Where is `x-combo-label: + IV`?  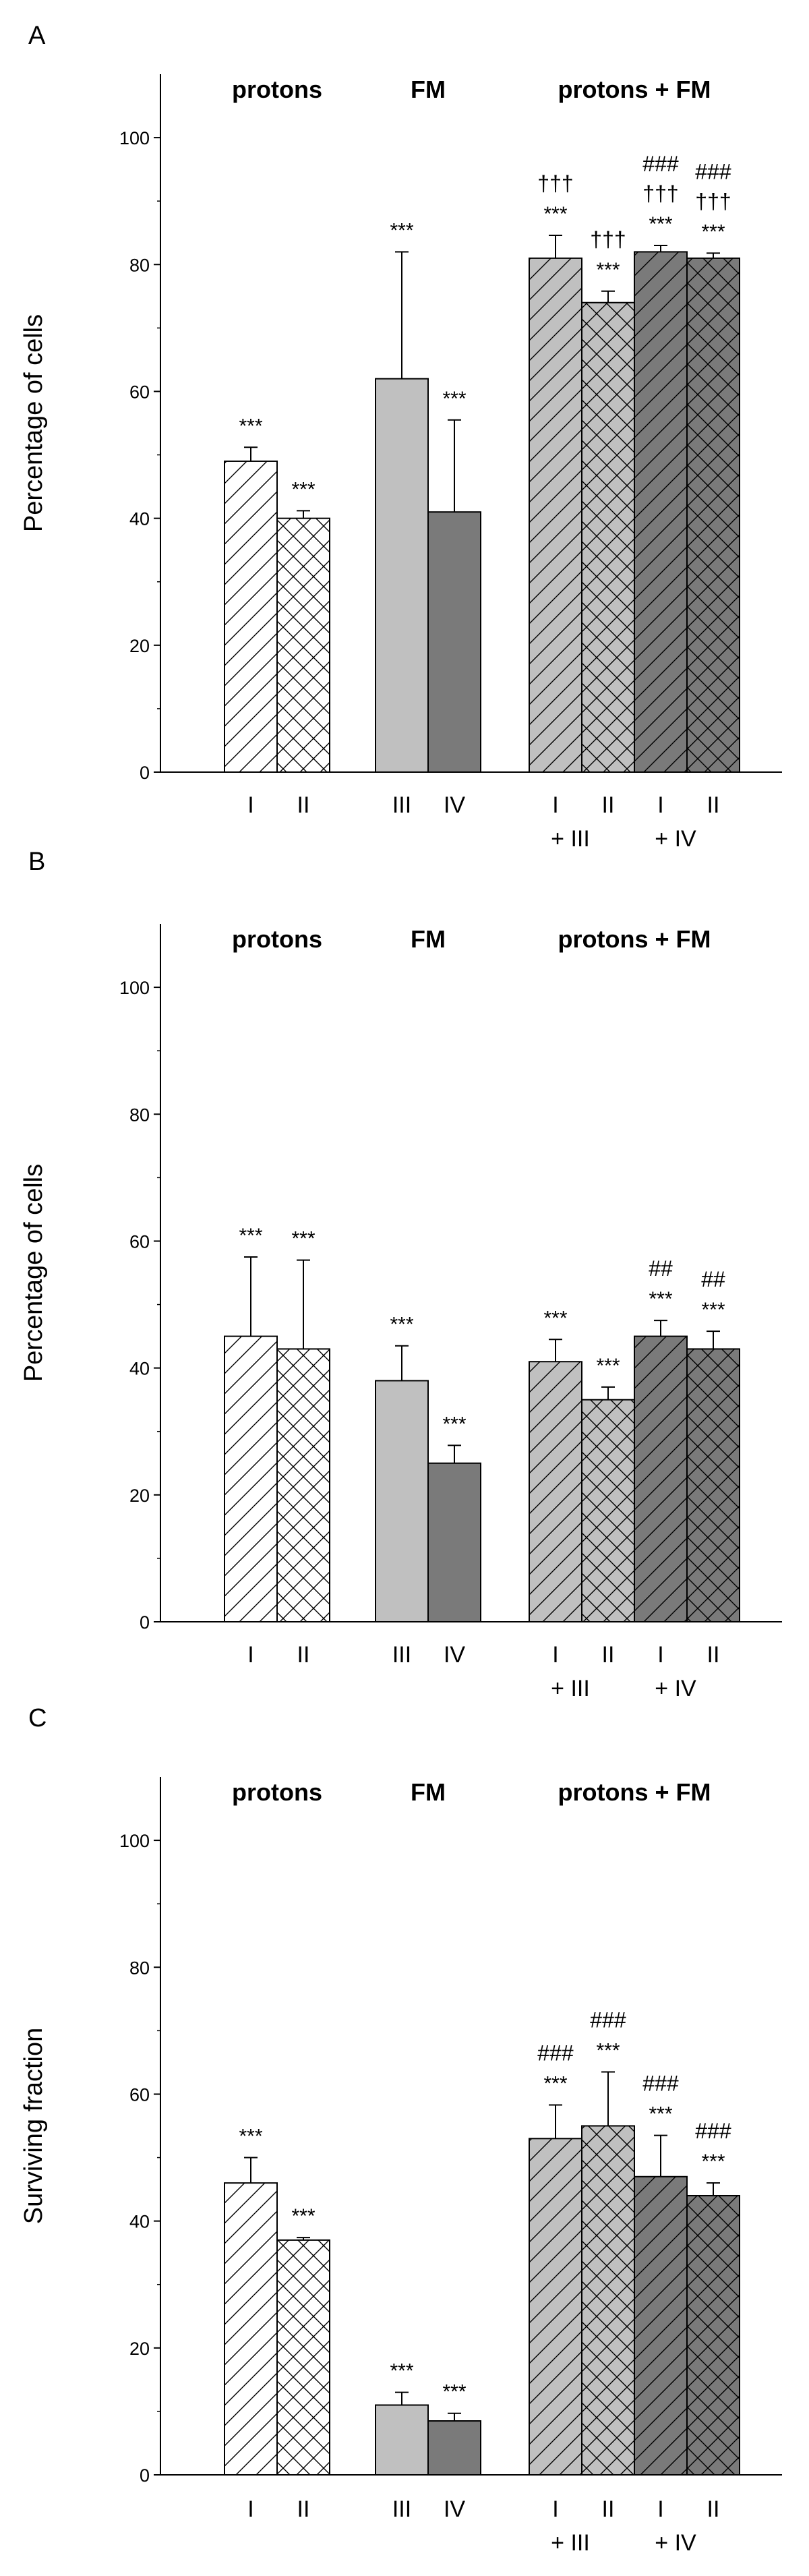 x-combo-label: + IV is located at coordinates (675, 2543).